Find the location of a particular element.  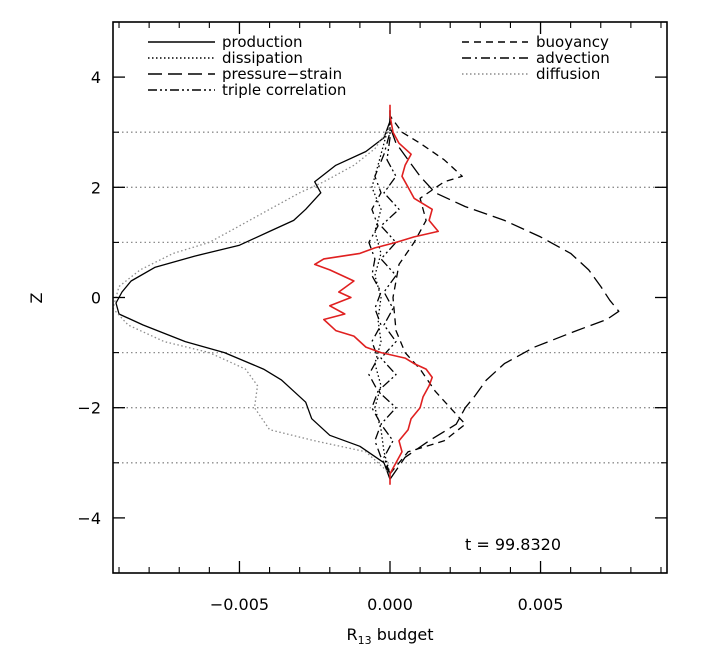

y-tick-label-2: 0 is located at coordinates (96, 298).